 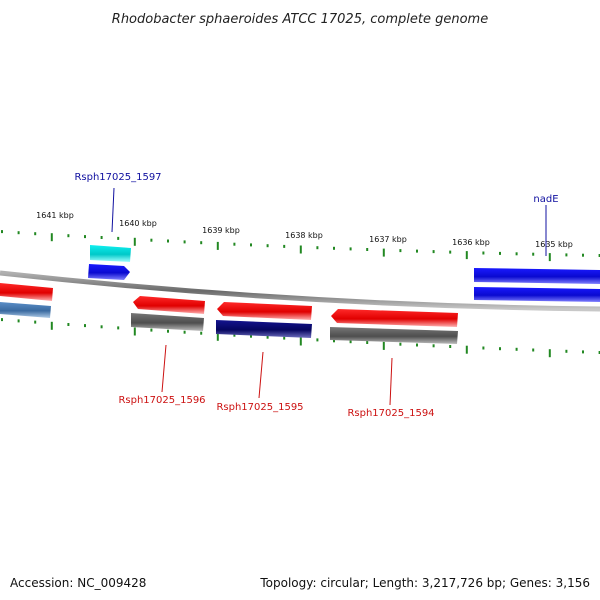 I want to click on tick-label-1641: 1641 kbp, so click(x=55, y=215).